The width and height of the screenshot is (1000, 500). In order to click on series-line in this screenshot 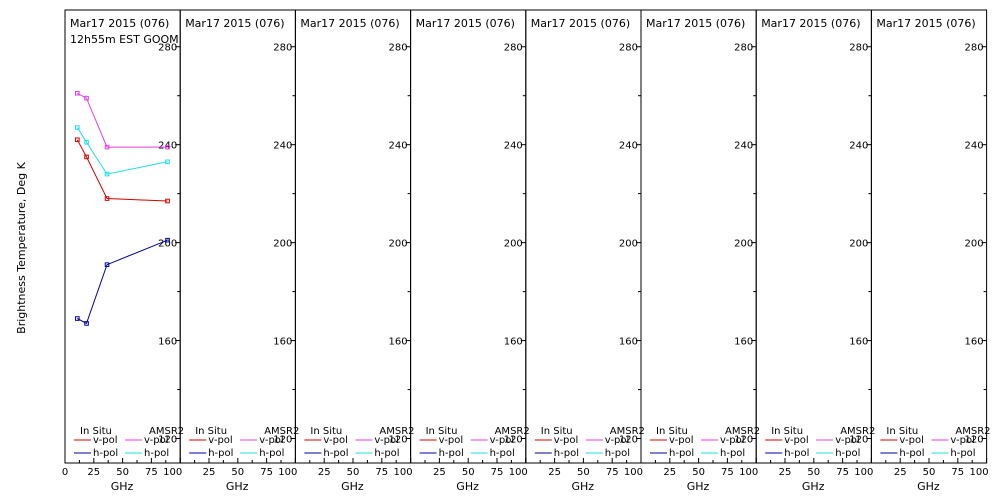, I will do `click(122, 151)`.